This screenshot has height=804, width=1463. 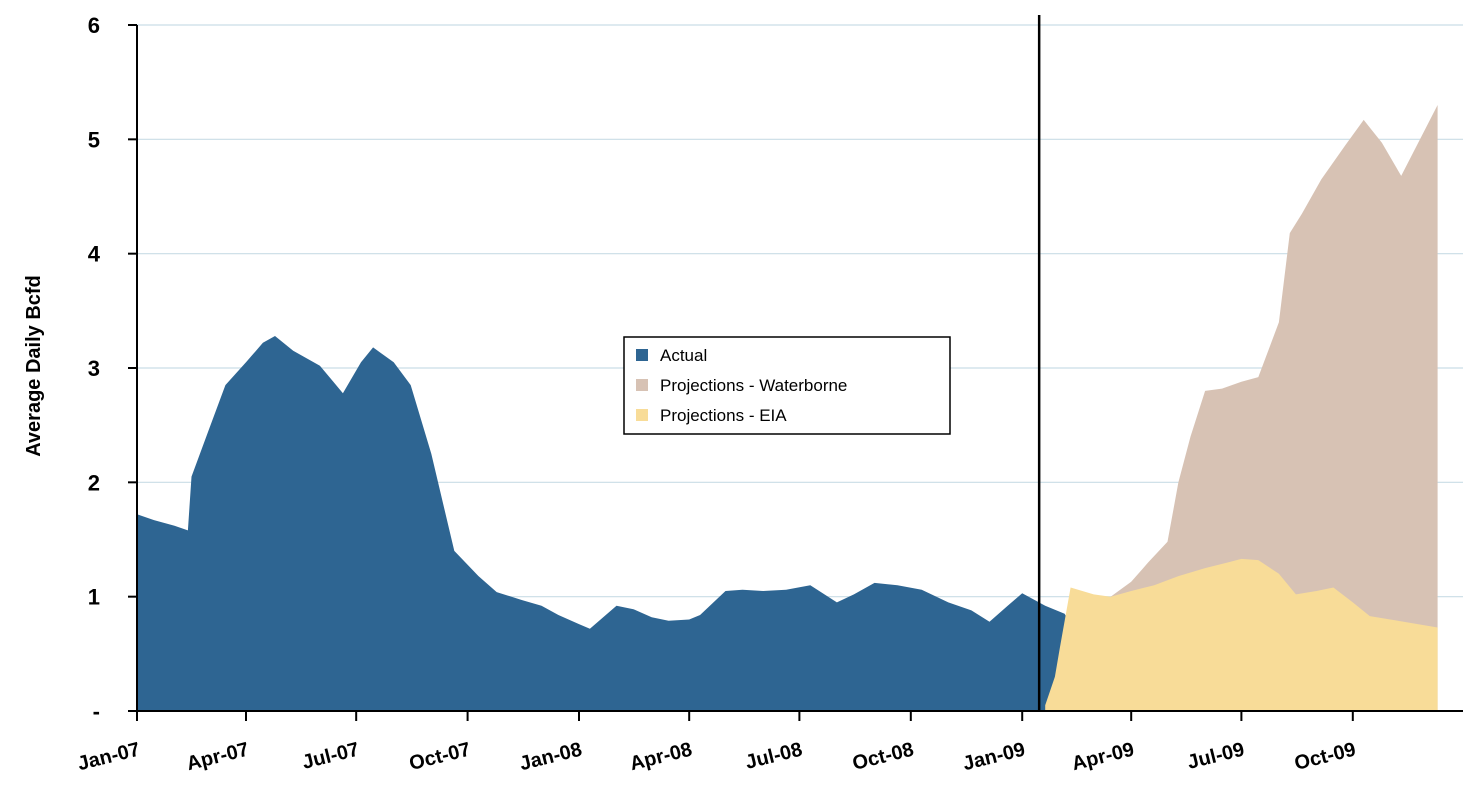 I want to click on x-tick-label: Jan-07, so click(x=108, y=757).